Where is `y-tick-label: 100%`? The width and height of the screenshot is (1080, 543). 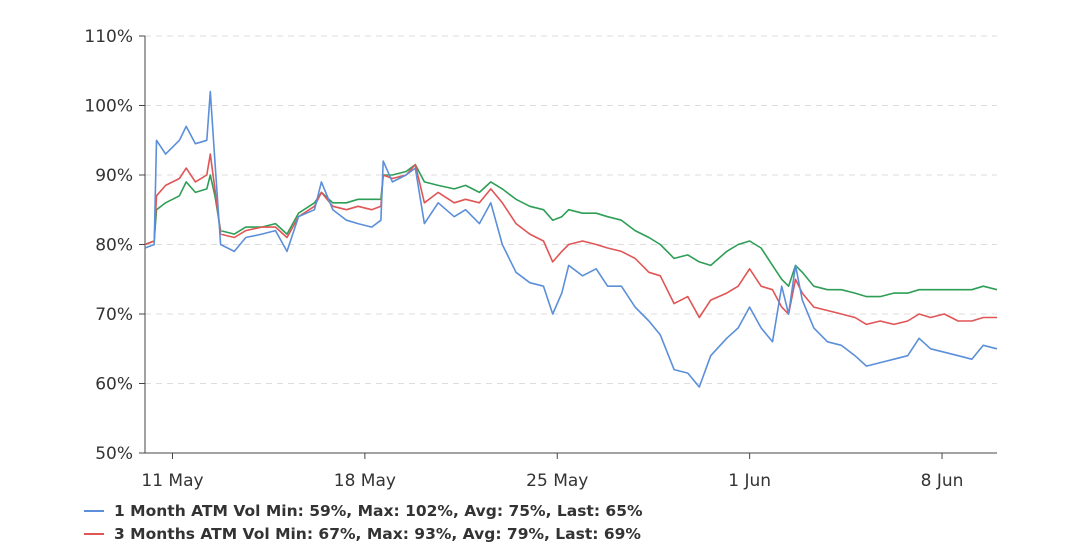
y-tick-label: 100% is located at coordinates (108, 107).